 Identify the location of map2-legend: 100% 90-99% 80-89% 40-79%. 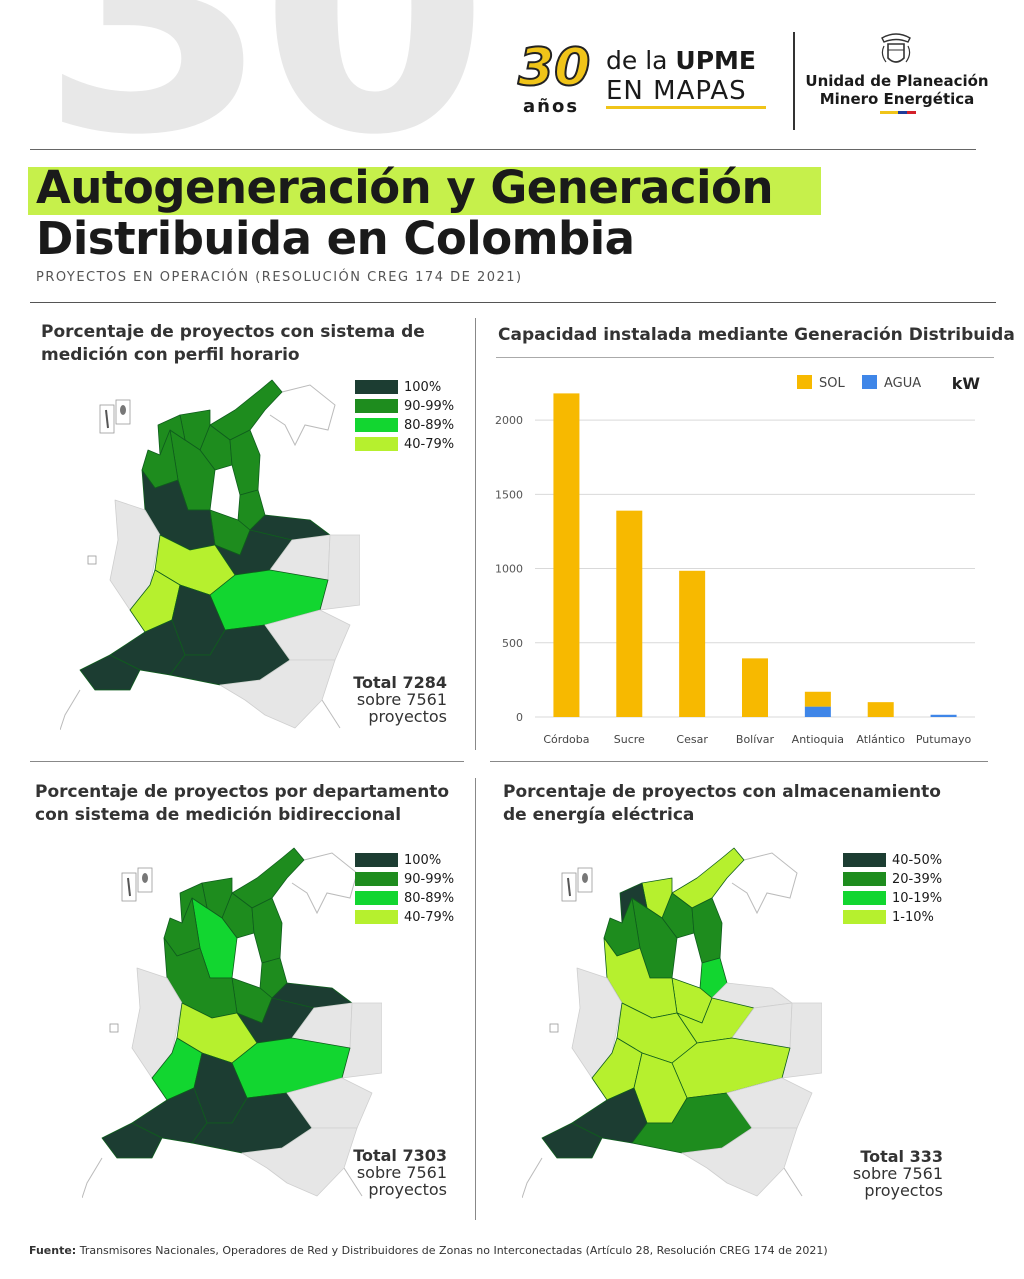
(415, 892).